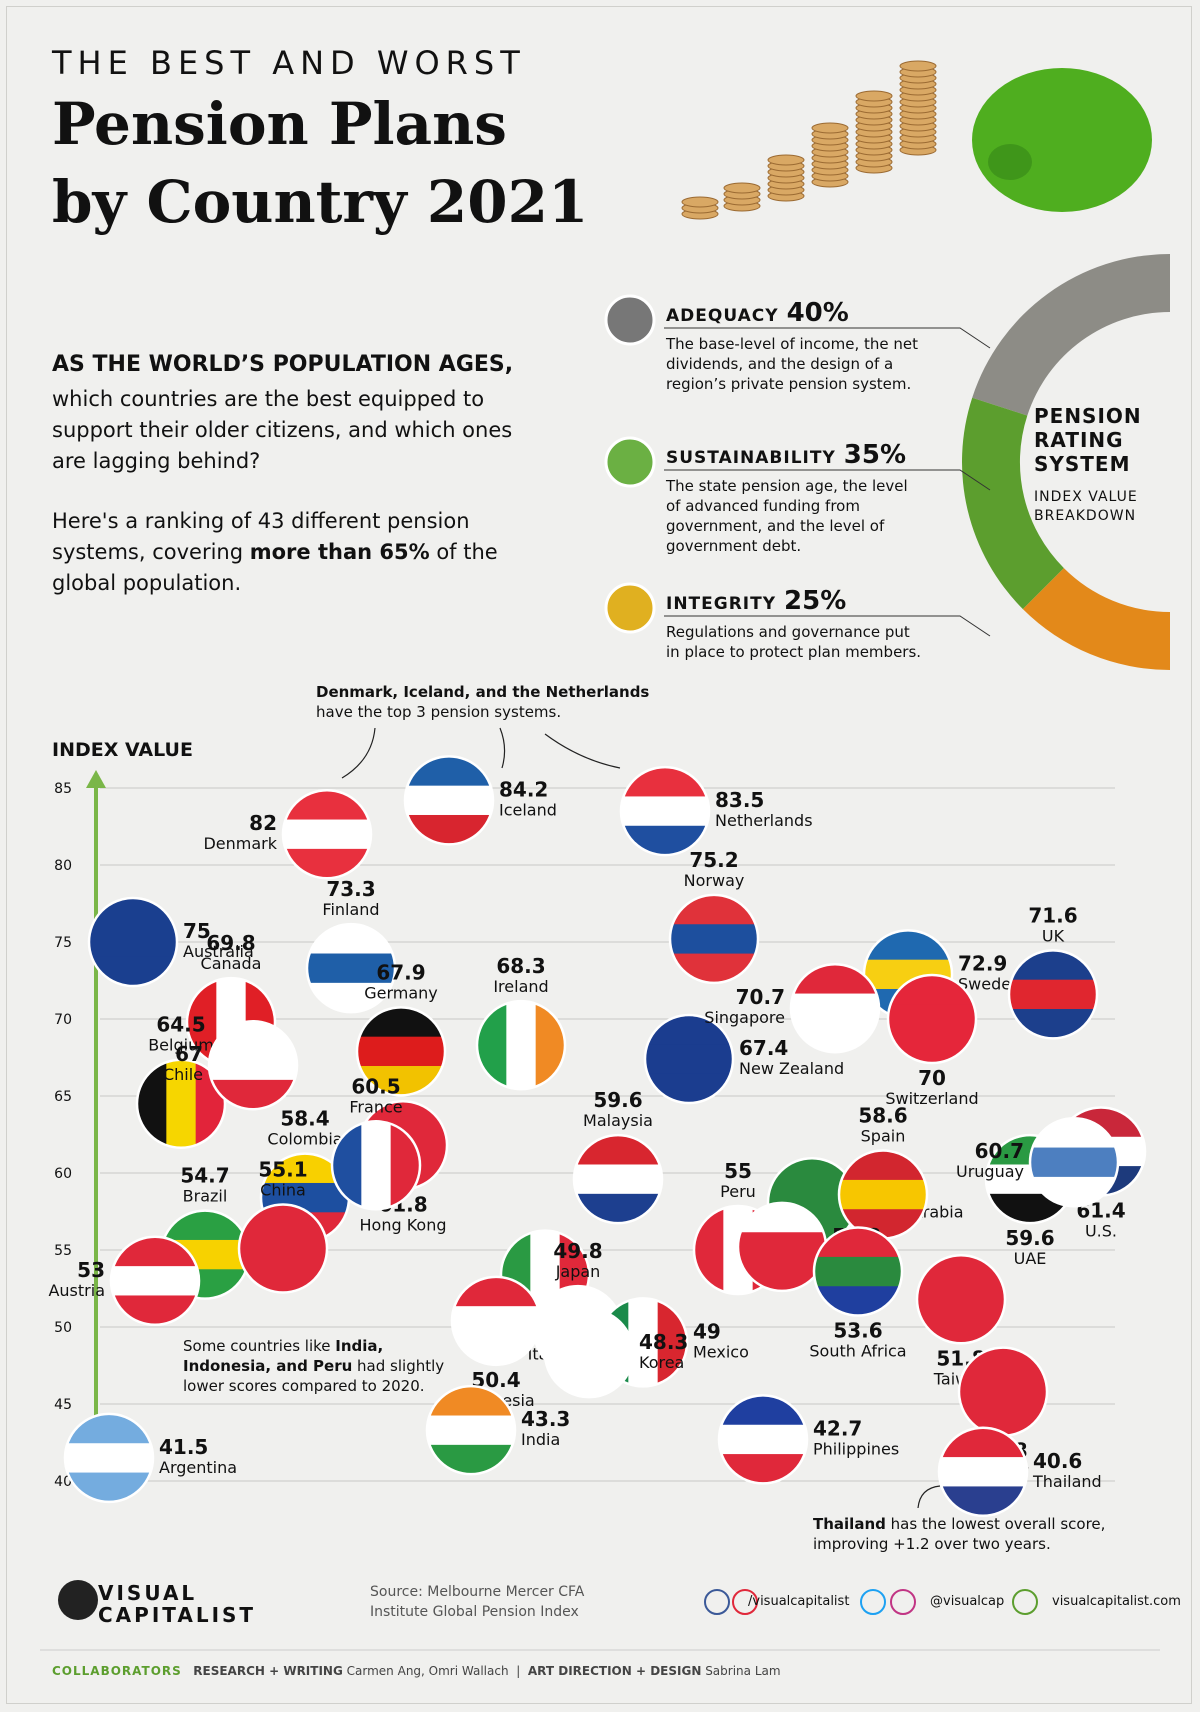 The width and height of the screenshot is (1200, 1712). What do you see at coordinates (764, 820) in the screenshot?
I see `category-label: Netherlands` at bounding box center [764, 820].